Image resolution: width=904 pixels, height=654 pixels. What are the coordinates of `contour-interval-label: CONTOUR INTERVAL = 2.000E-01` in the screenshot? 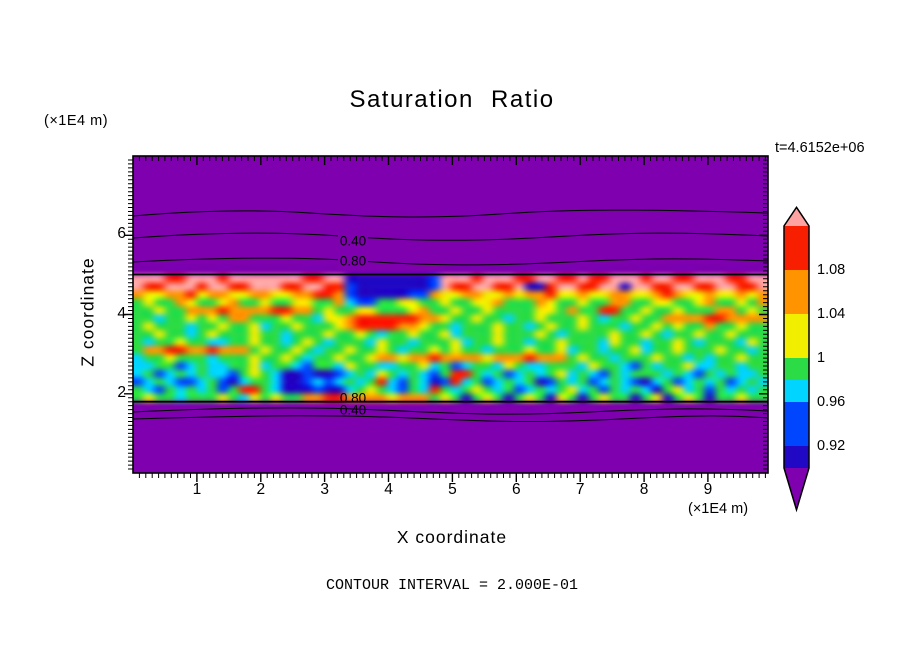 It's located at (452, 585).